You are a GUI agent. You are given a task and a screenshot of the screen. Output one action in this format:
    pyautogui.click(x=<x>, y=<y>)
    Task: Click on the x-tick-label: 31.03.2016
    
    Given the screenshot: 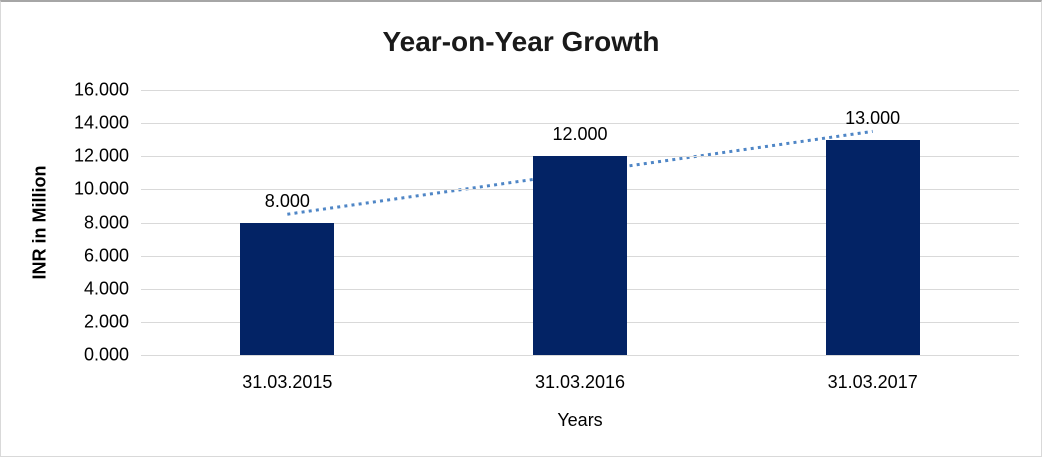 What is the action you would take?
    pyautogui.click(x=580, y=382)
    